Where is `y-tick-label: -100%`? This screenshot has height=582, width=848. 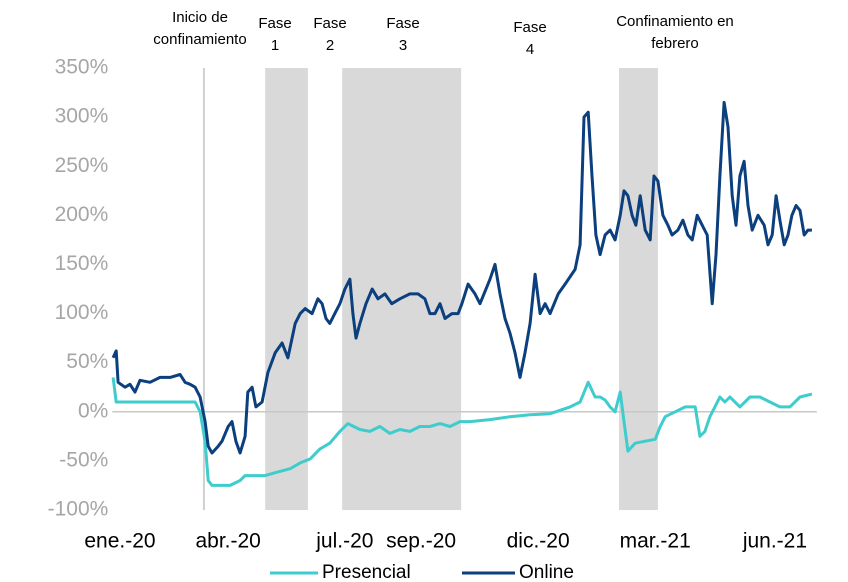 y-tick-label: -100% is located at coordinates (78, 509).